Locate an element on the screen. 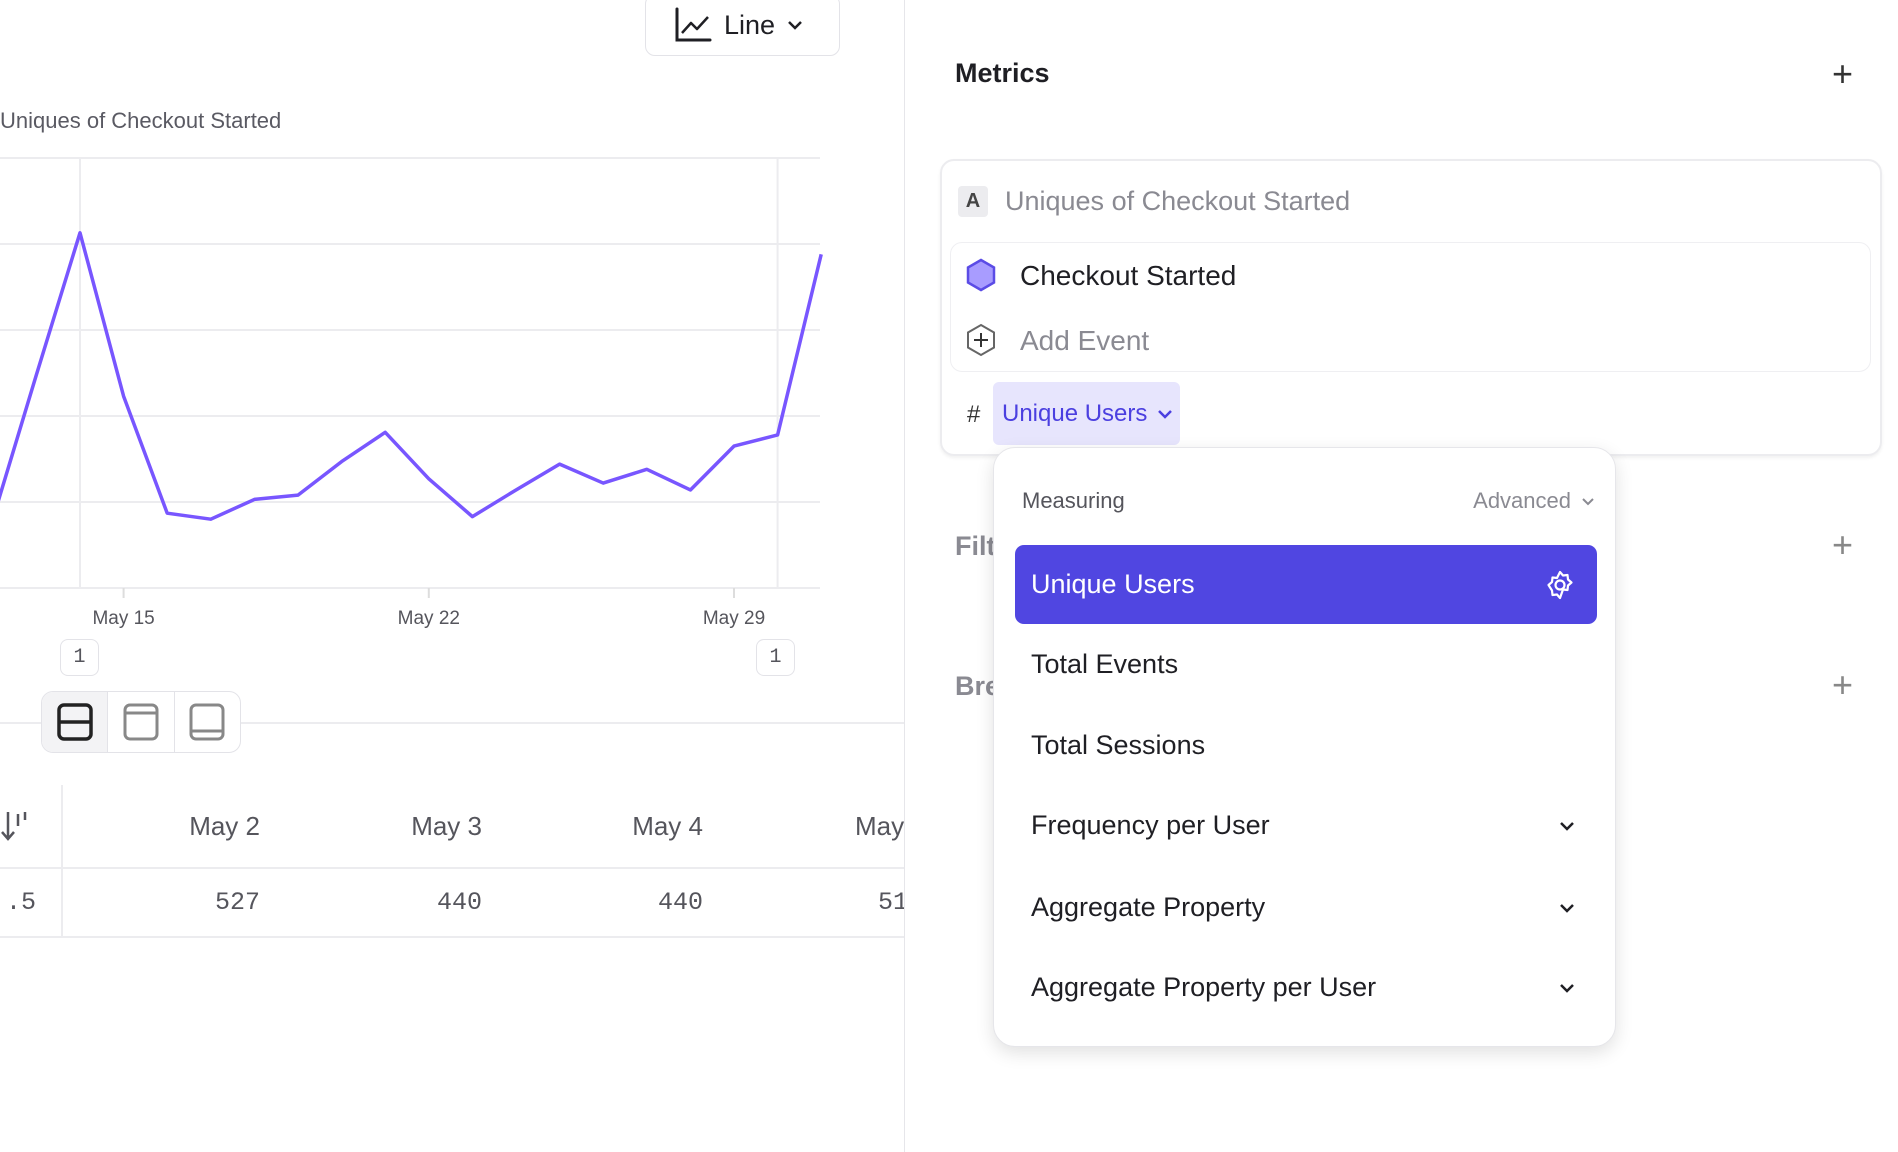 The image size is (1898, 1152). menu-item-aggregate-property: Aggregate Property is located at coordinates (1306, 907).